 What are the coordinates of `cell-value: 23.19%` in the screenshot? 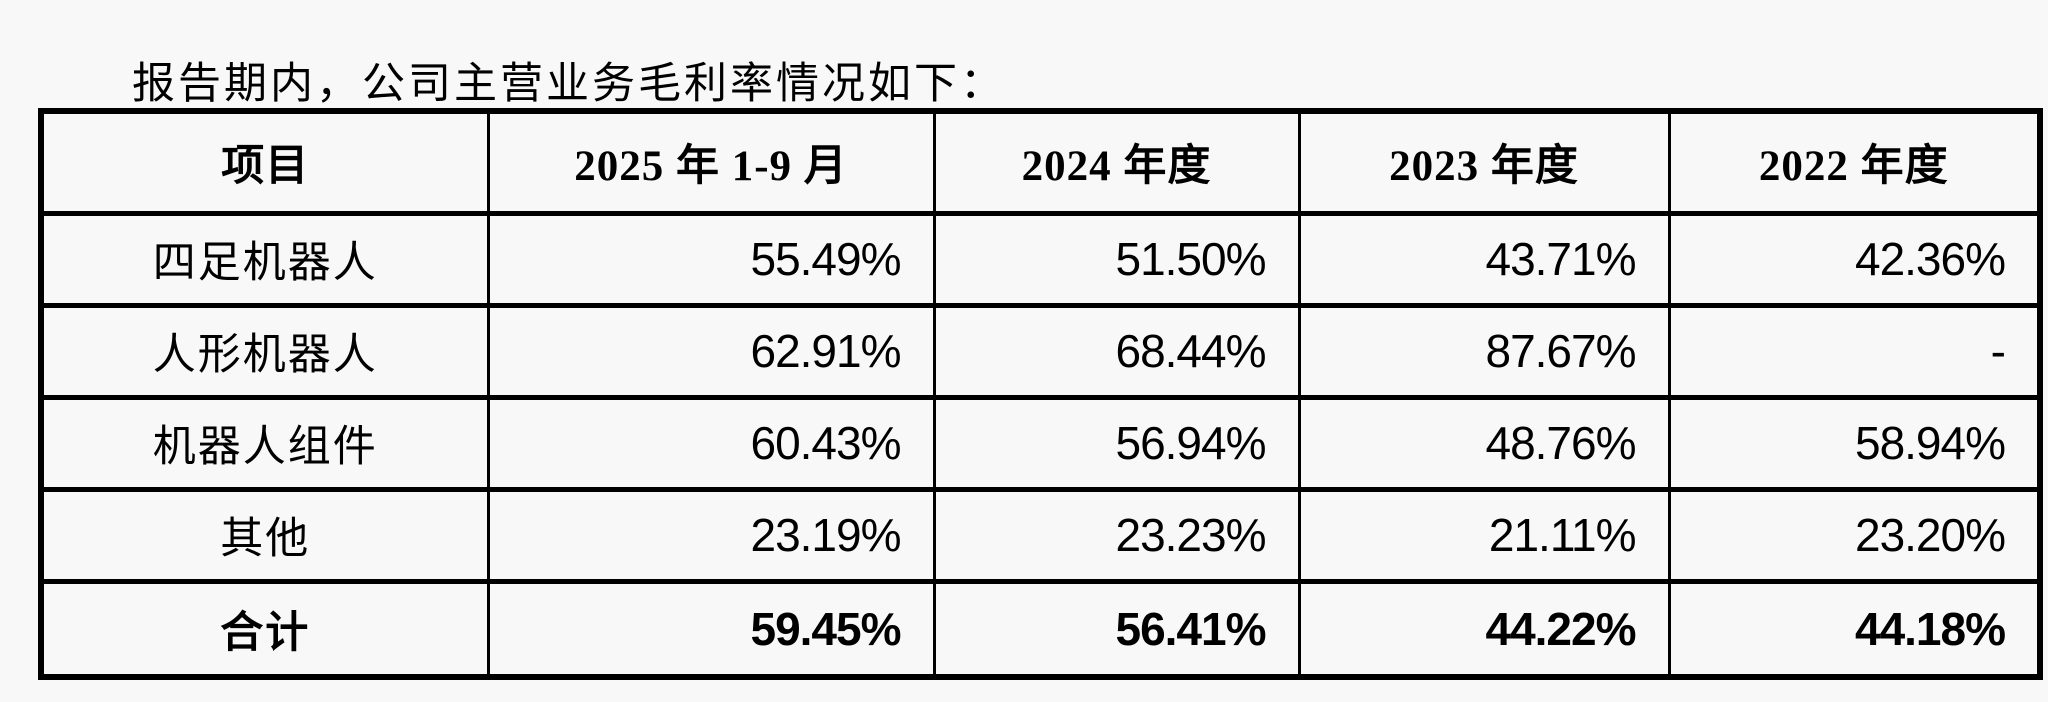 It's located at (711, 535).